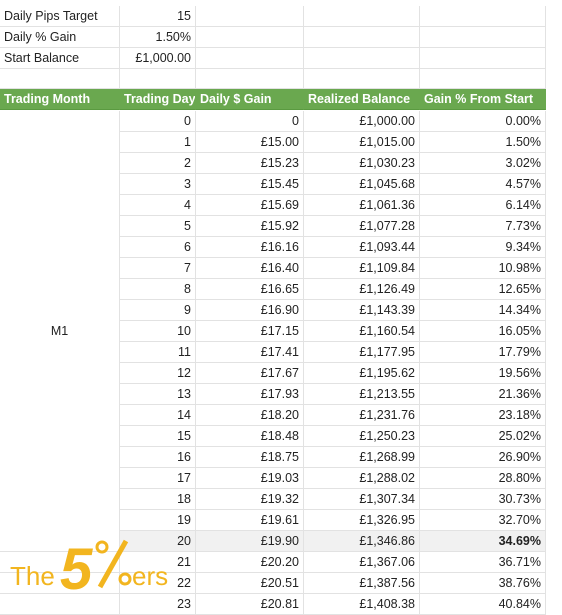 The image size is (562, 615). What do you see at coordinates (158, 352) in the screenshot?
I see `table-cell: 11` at bounding box center [158, 352].